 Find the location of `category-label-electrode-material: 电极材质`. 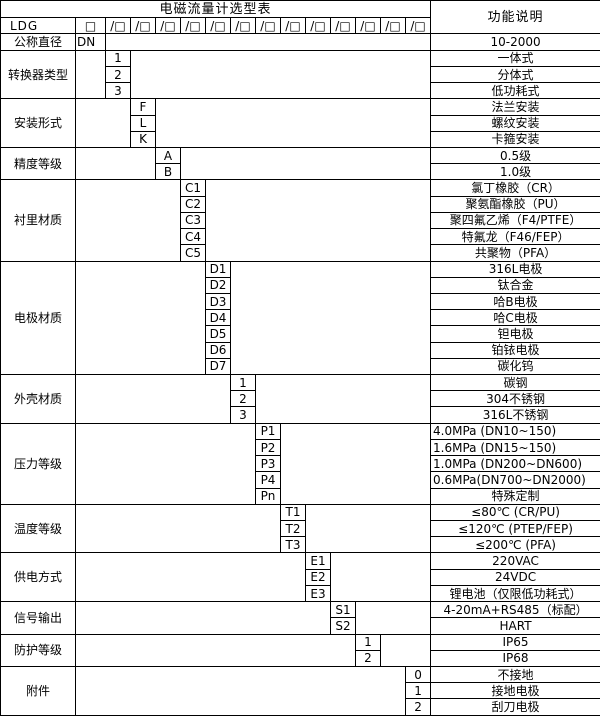

category-label-electrode-material: 电极材质 is located at coordinates (38, 318).